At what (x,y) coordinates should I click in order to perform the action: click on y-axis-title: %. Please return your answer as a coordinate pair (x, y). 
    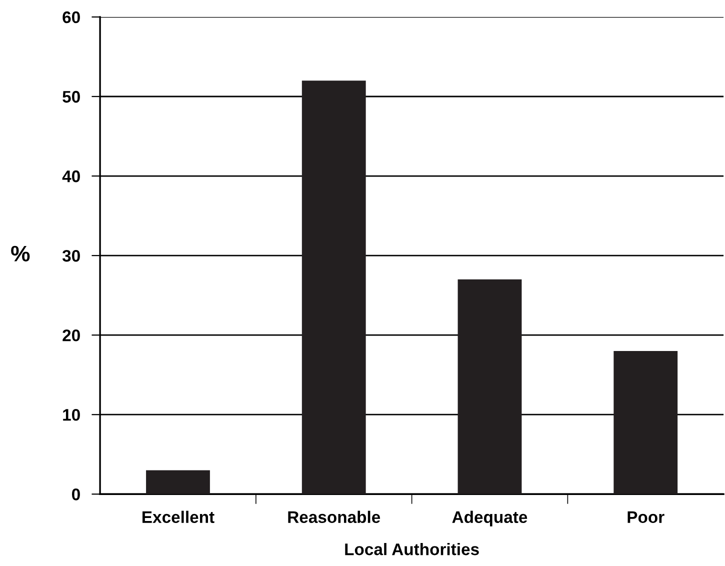
    Looking at the image, I should click on (20, 254).